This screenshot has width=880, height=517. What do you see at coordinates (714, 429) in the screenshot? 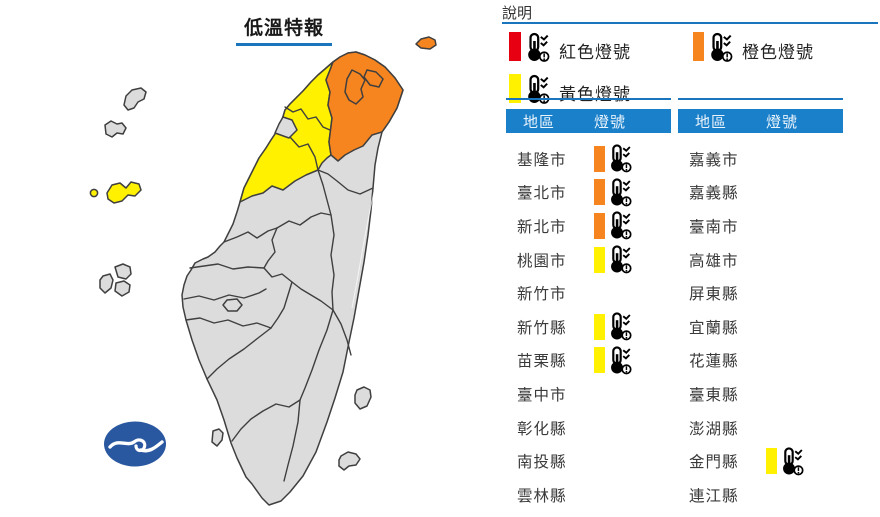
I see `region-label: 澎湖縣` at bounding box center [714, 429].